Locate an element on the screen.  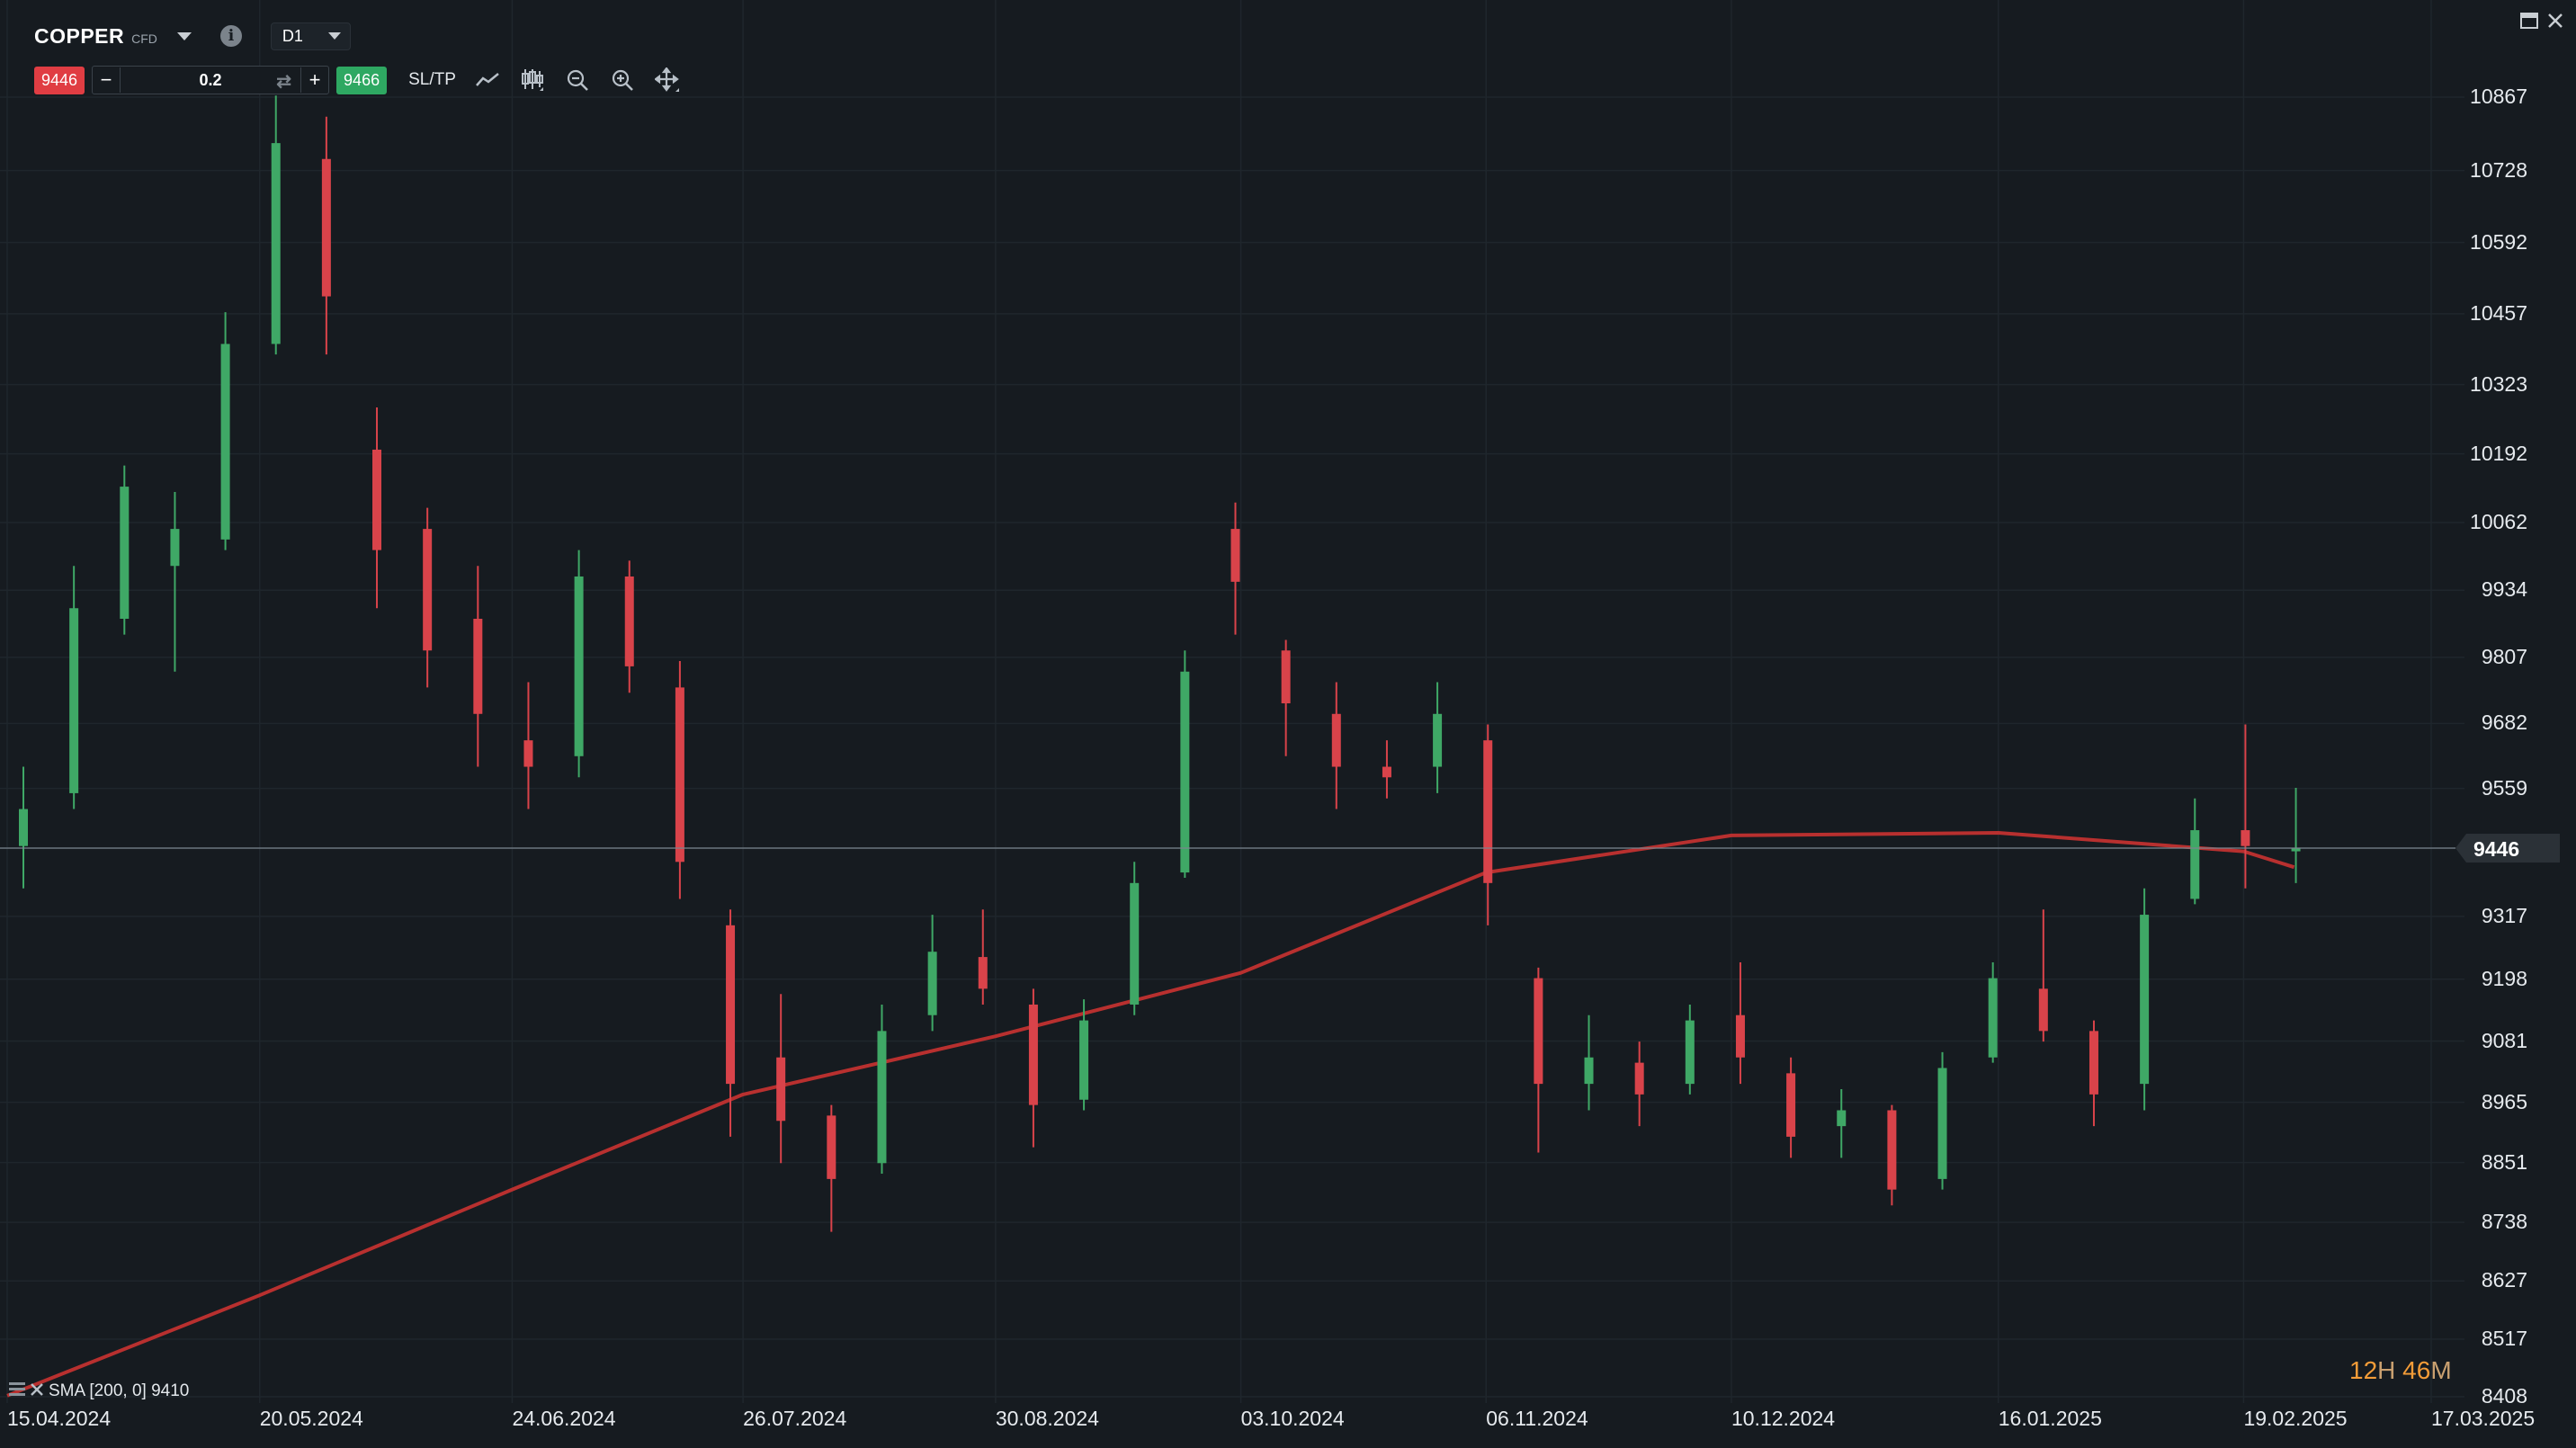
sell-button: 9446 is located at coordinates (60, 80).